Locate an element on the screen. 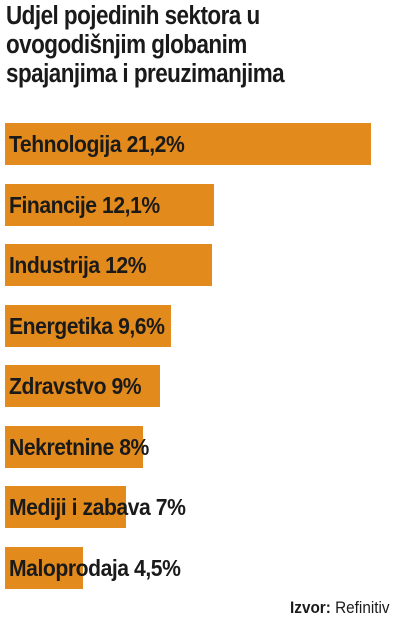  bar-tehnologija is located at coordinates (188, 144).